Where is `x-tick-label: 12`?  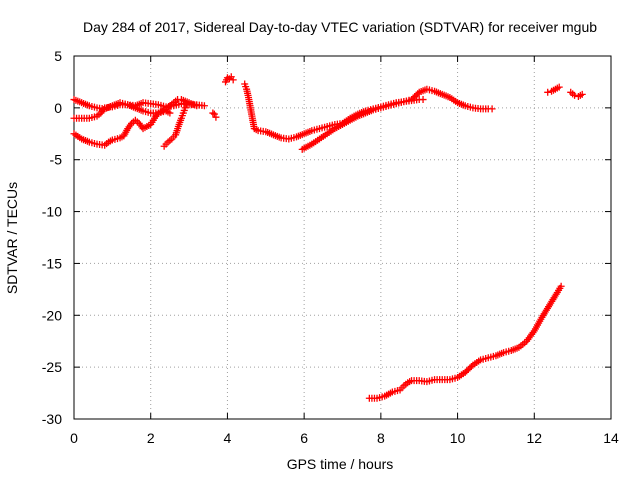
x-tick-label: 12 is located at coordinates (534, 438).